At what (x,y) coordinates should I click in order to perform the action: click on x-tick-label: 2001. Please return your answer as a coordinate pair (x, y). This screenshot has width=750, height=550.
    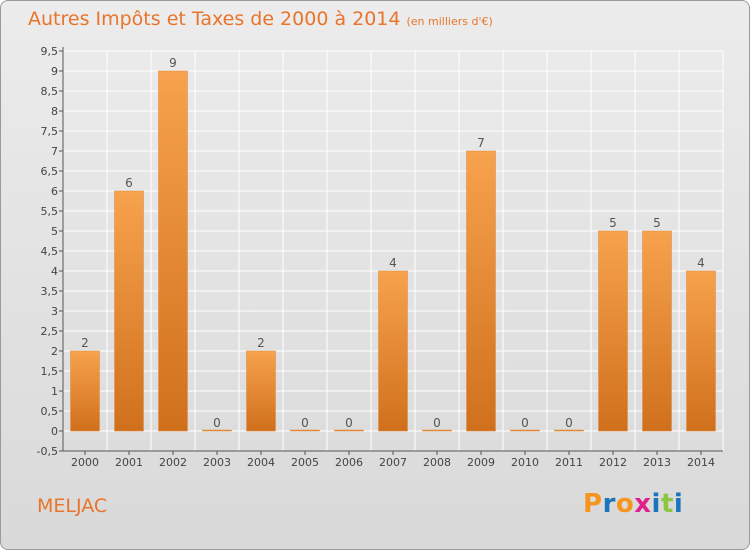
    Looking at the image, I should click on (129, 462).